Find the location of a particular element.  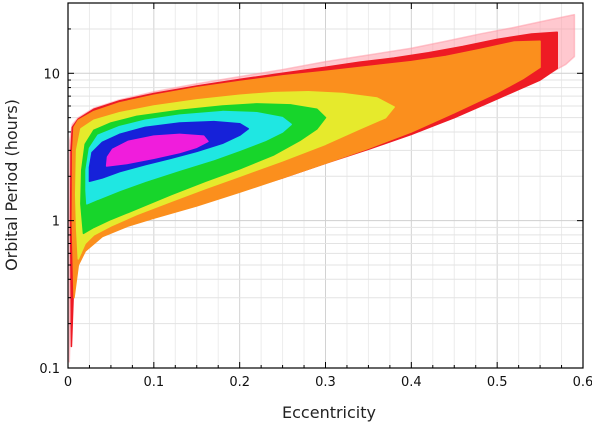

x-tick-label: 0.1 is located at coordinates (153, 382).